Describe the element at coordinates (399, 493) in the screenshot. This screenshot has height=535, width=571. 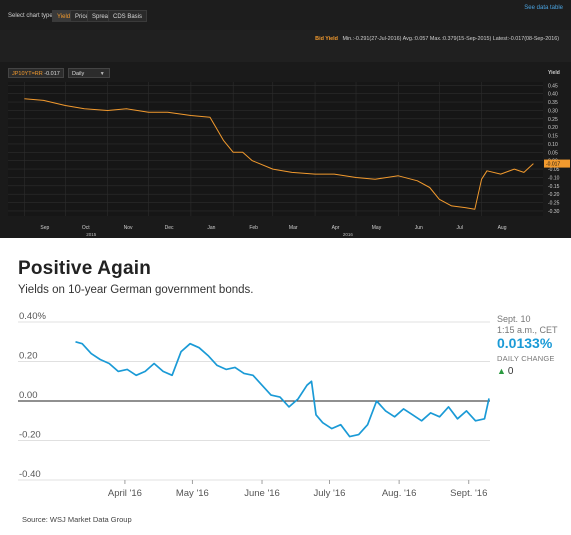
I see `x-tick-label: Aug. '16` at that location.